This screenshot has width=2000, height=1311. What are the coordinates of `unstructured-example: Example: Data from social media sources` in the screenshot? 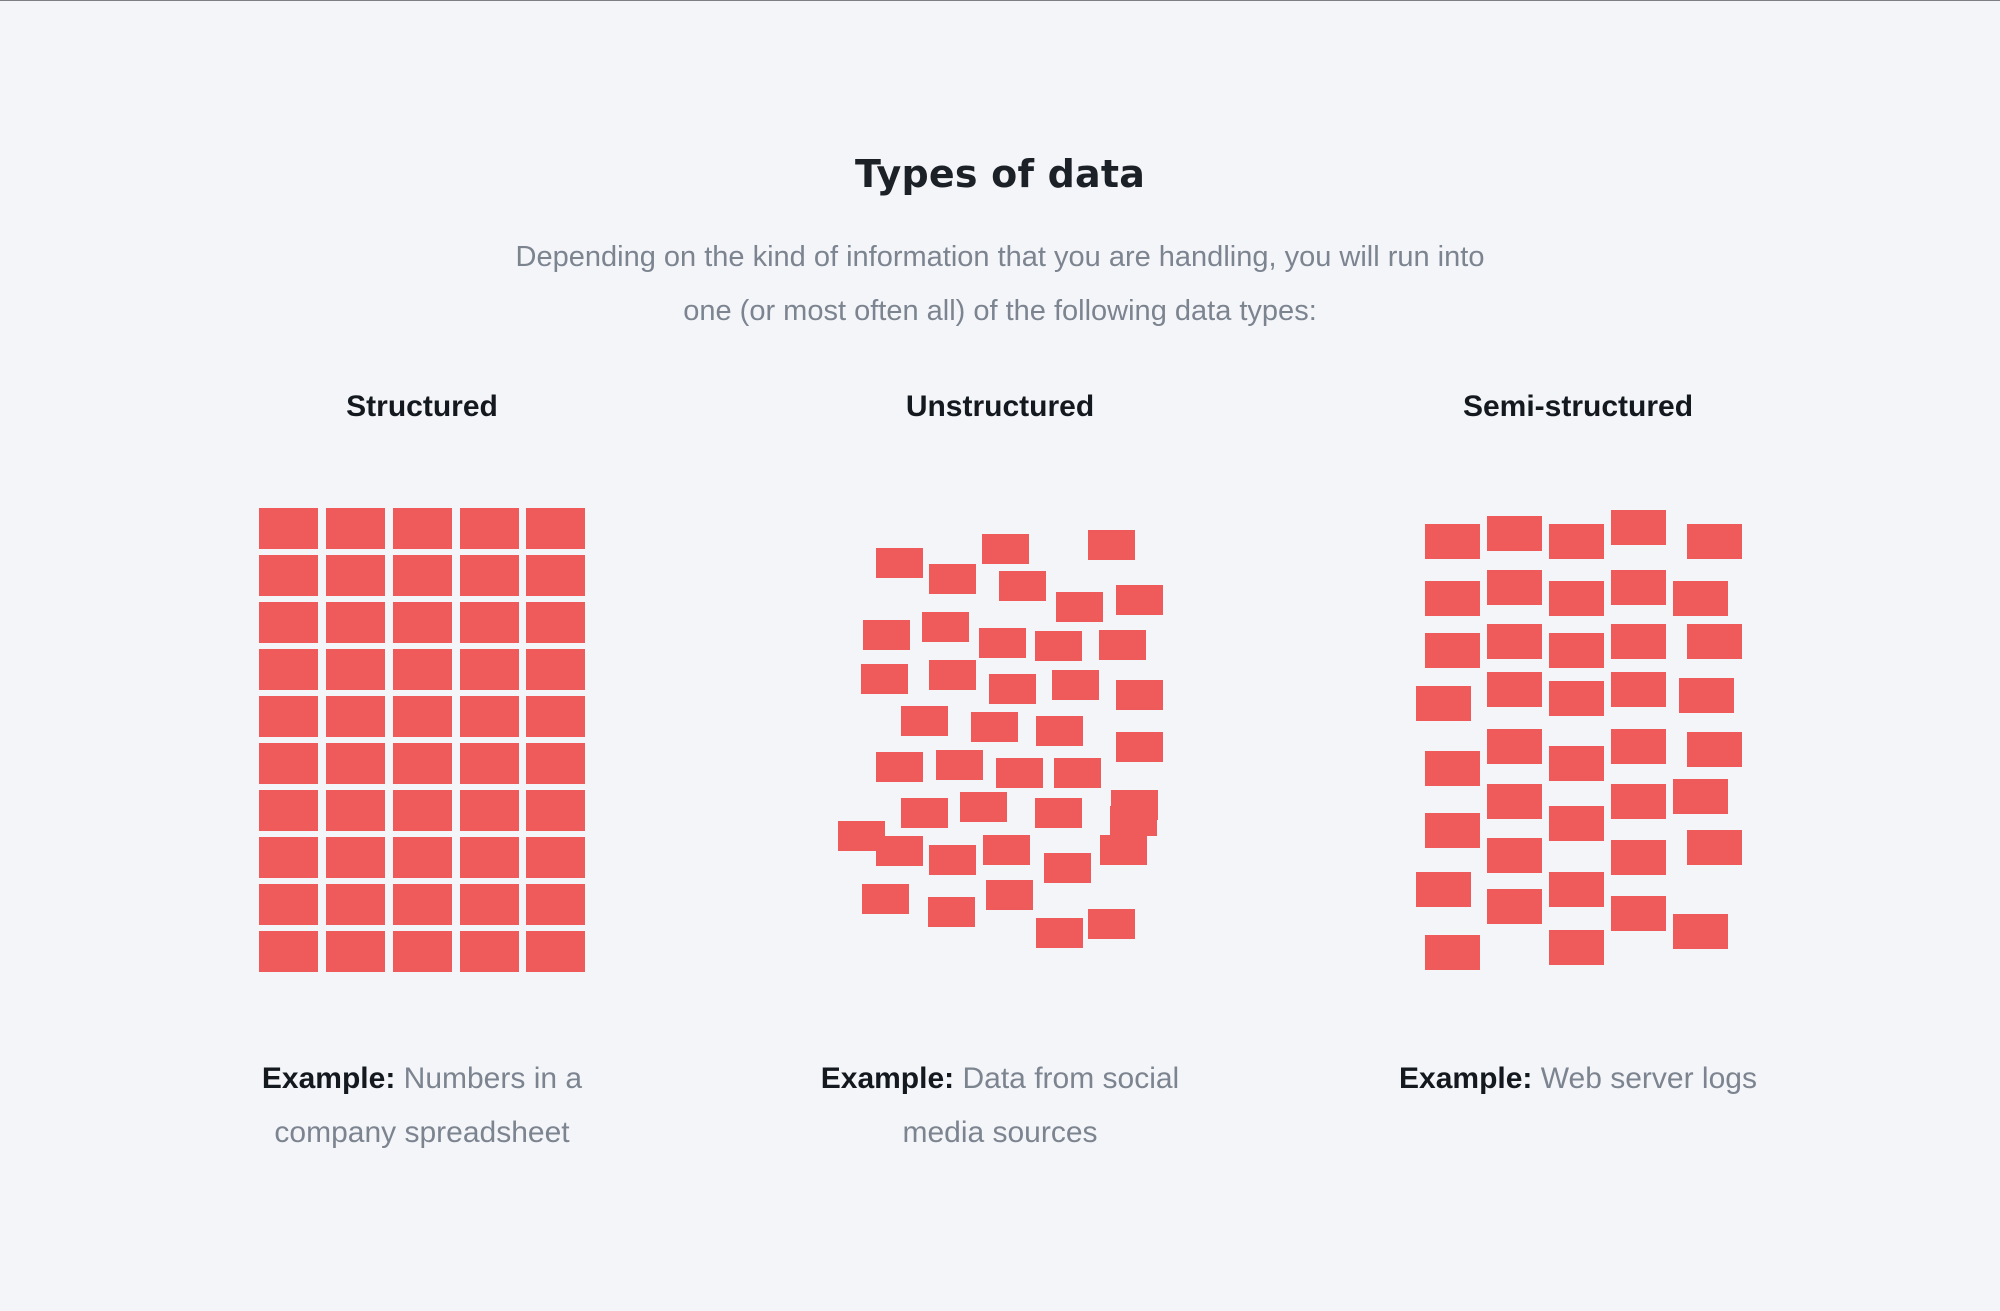 It's located at (1000, 1106).